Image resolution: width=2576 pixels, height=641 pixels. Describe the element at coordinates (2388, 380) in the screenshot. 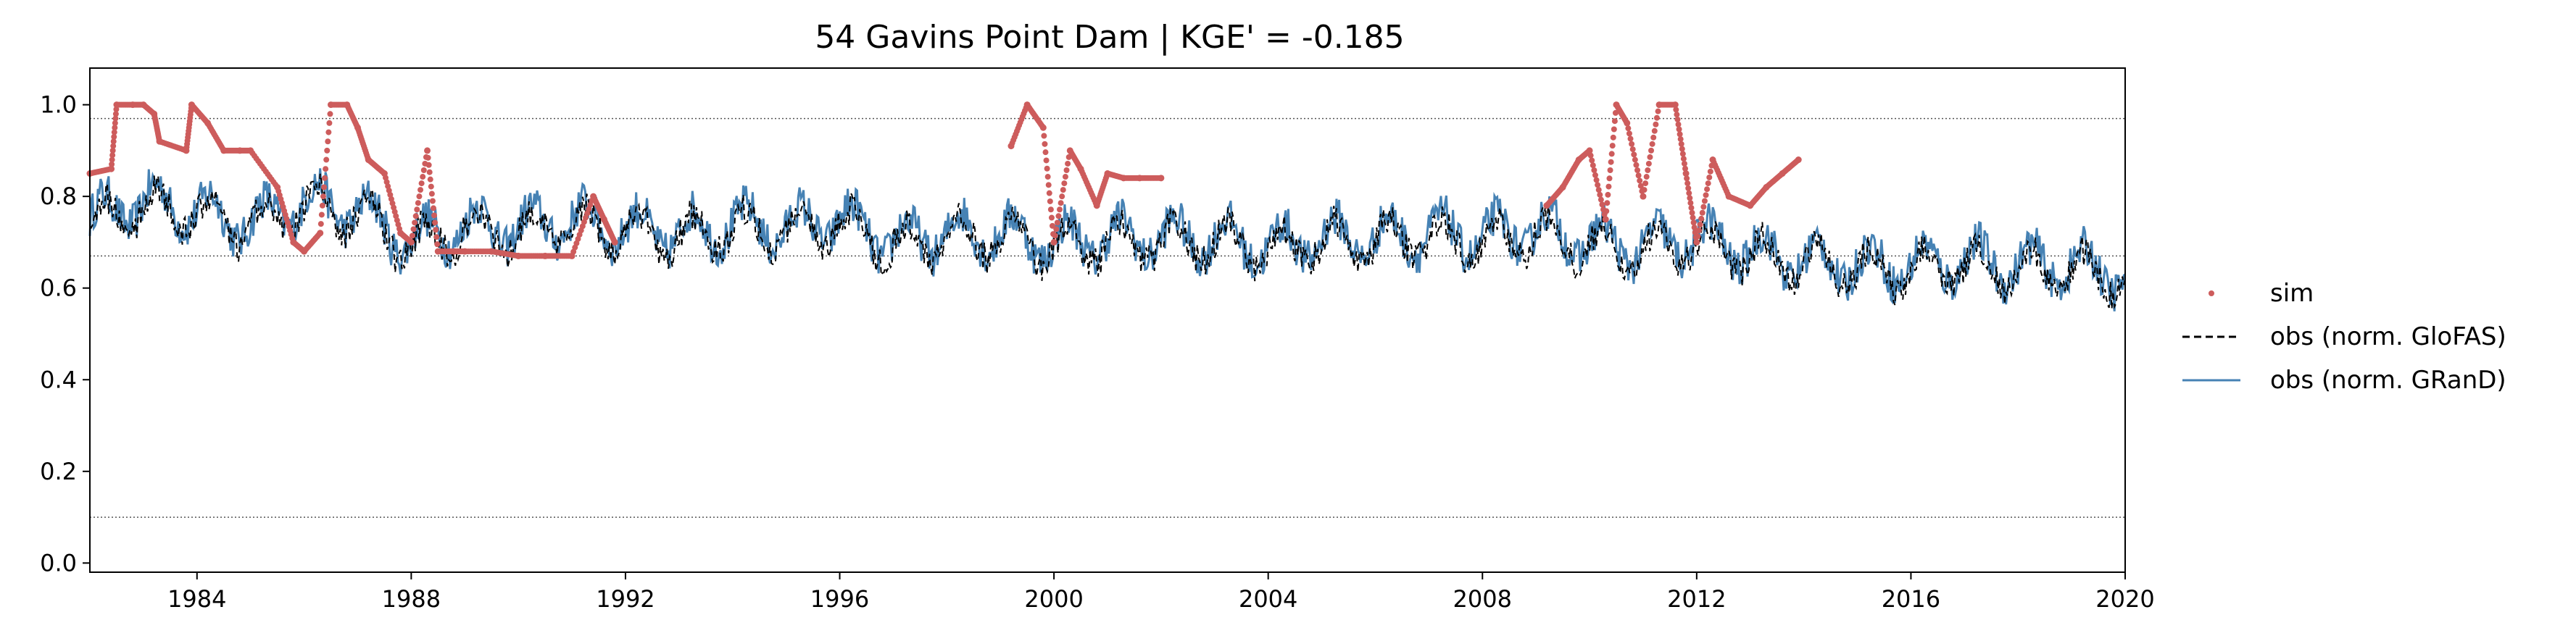

I see `legend-grand-label: obs (norm. GRanD)` at that location.